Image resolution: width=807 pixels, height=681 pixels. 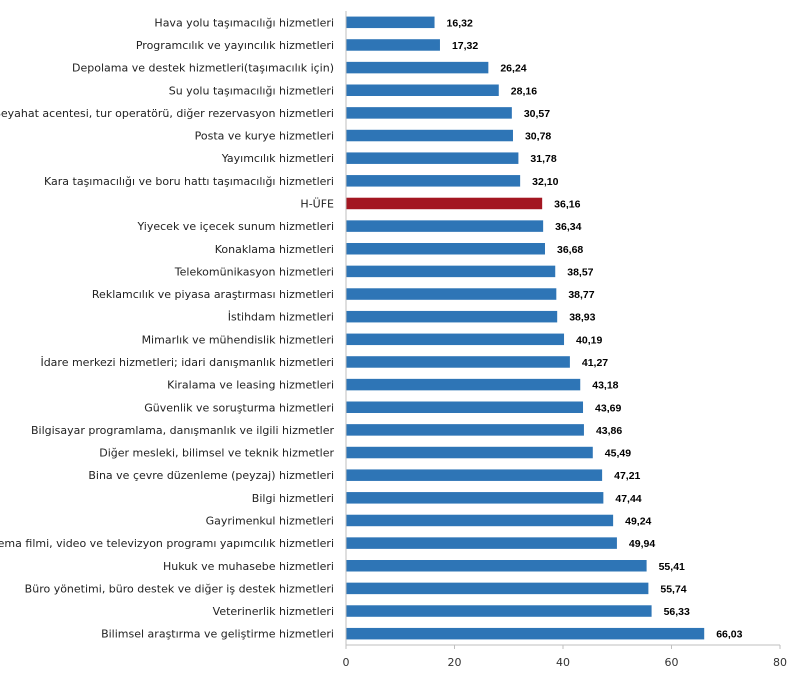 I want to click on bar-row: Bilgi hizmetleri 47,44, so click(x=447, y=498).